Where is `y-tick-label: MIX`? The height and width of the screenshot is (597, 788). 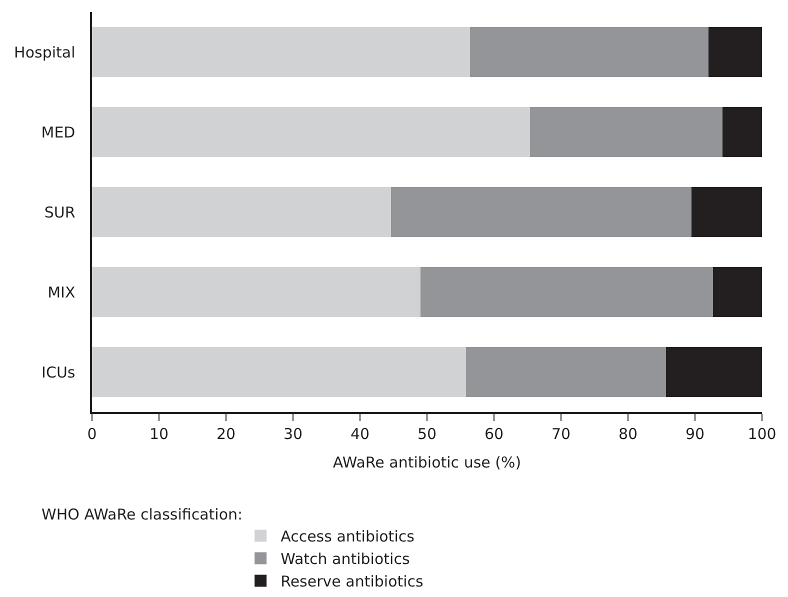
y-tick-label: MIX is located at coordinates (62, 292).